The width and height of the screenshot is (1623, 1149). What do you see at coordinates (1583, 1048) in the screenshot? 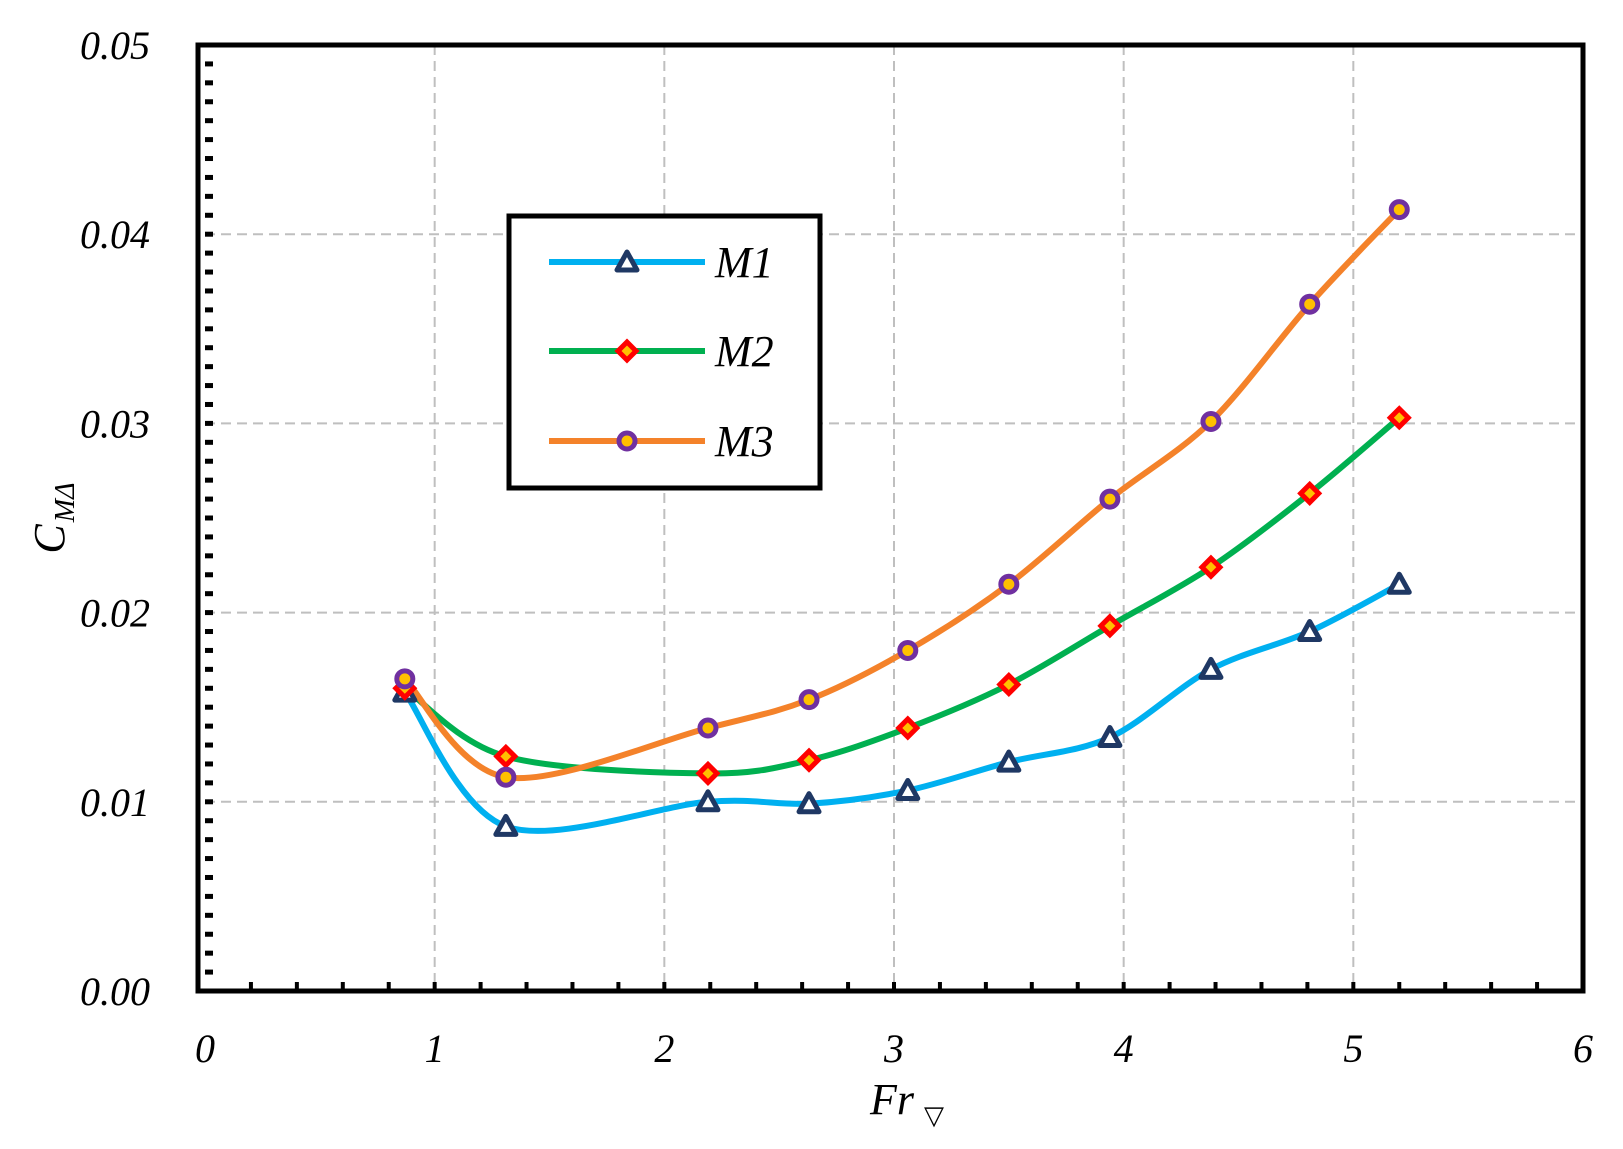
I see `x-tick-label: 6` at bounding box center [1583, 1048].